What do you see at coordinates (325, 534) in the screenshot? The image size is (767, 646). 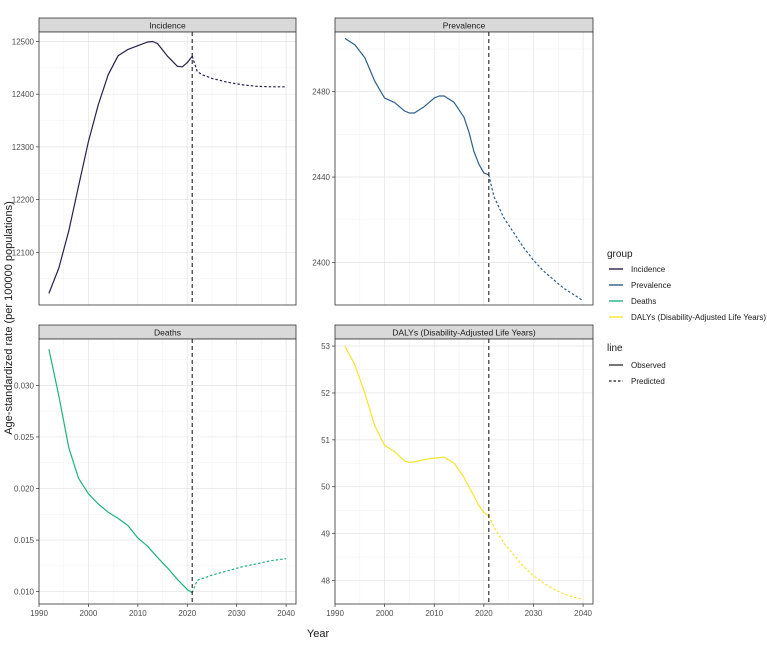 I see `y-tick-label: 49` at bounding box center [325, 534].